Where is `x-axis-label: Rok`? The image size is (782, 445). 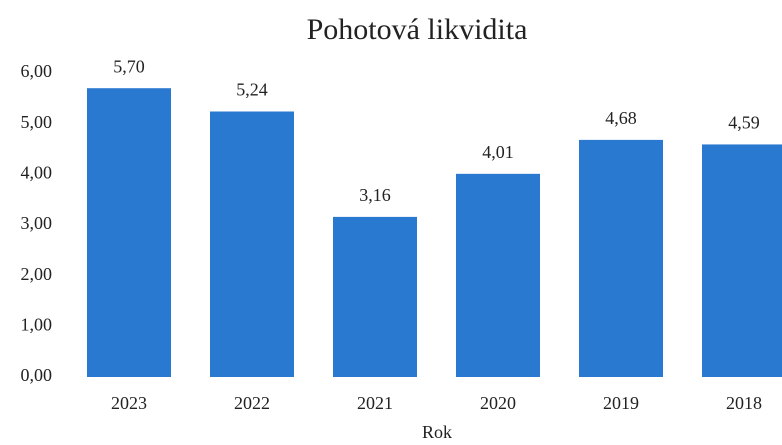
x-axis-label: Rok is located at coordinates (437, 432).